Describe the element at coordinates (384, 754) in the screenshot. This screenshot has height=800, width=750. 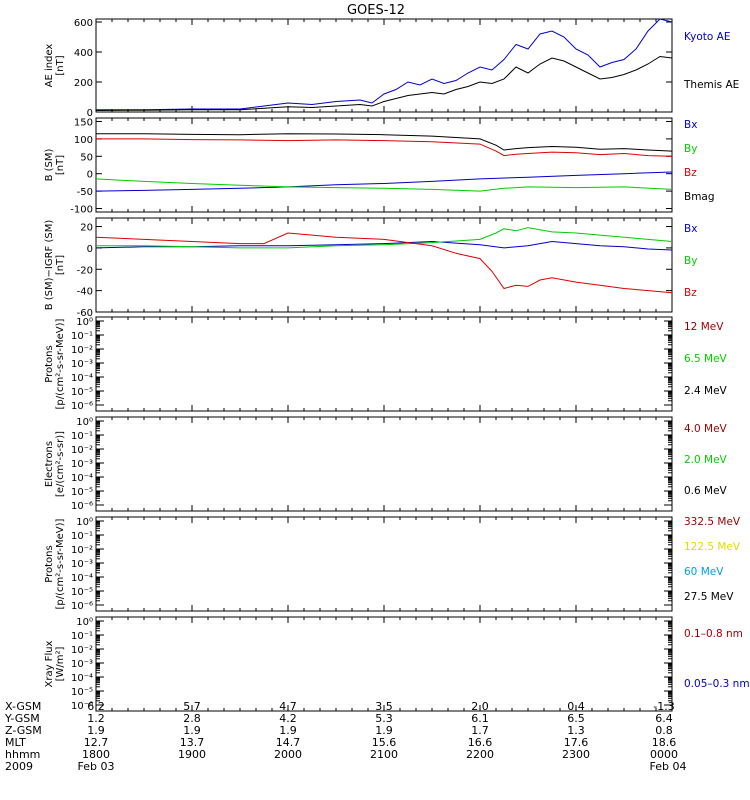
I see `footer-value: 2100` at that location.